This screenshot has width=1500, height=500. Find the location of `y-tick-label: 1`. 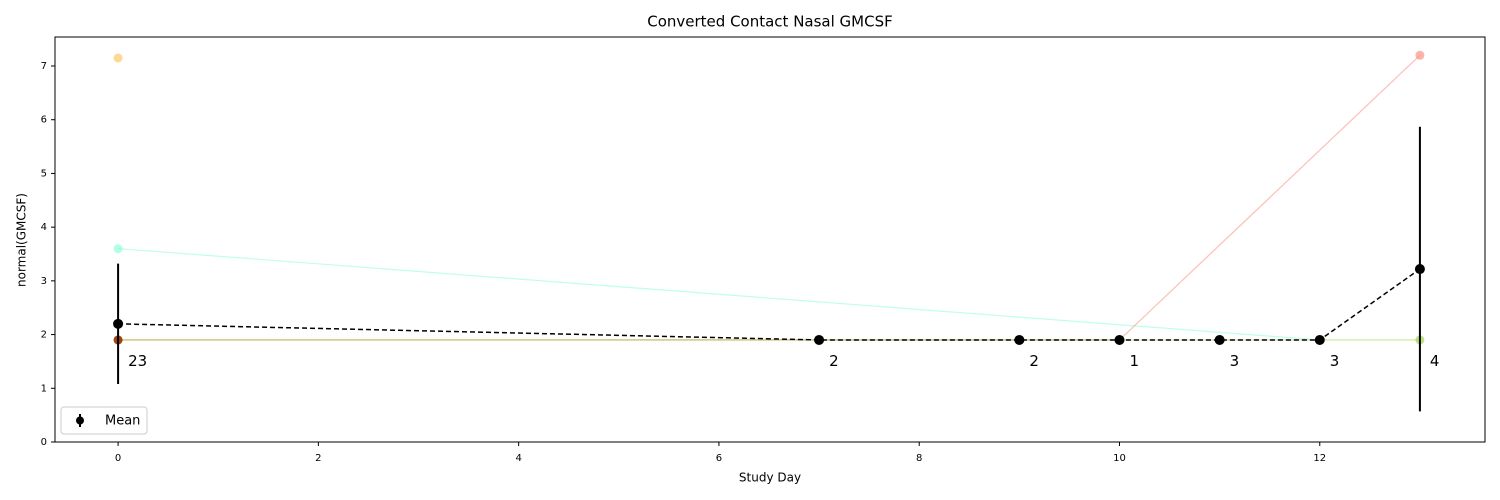

y-tick-label: 1 is located at coordinates (44, 388).